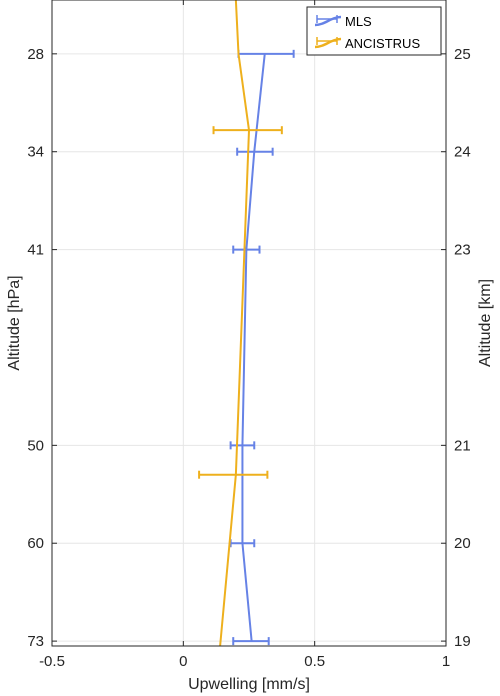 This screenshot has height=696, width=500. What do you see at coordinates (358, 21) in the screenshot?
I see `legend-label-mls: MLS` at bounding box center [358, 21].